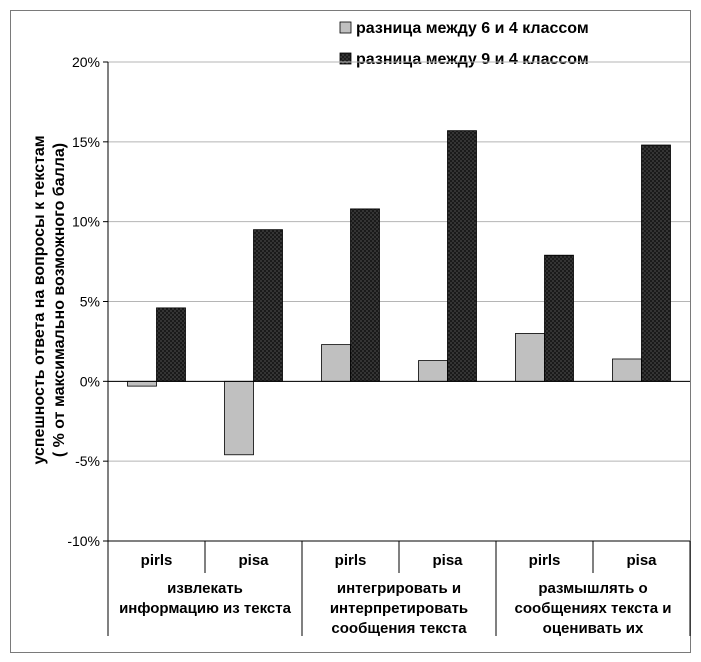 This screenshot has width=701, height=662. What do you see at coordinates (592, 588) in the screenshot?
I see `x-group-label-line: размышлять о` at bounding box center [592, 588].